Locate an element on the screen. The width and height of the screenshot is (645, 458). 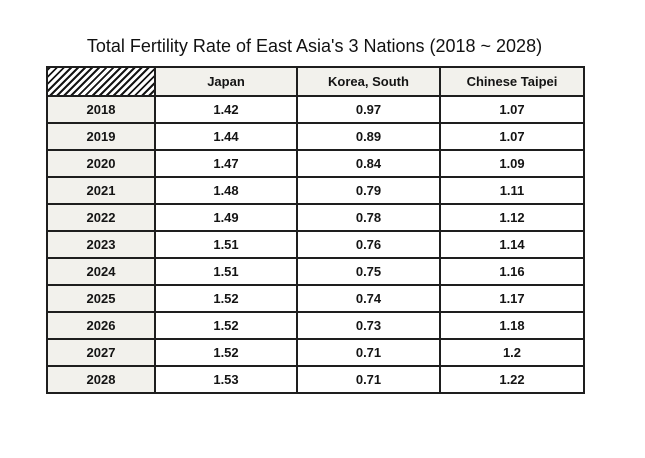
column-header-japan: Japan is located at coordinates (226, 81).